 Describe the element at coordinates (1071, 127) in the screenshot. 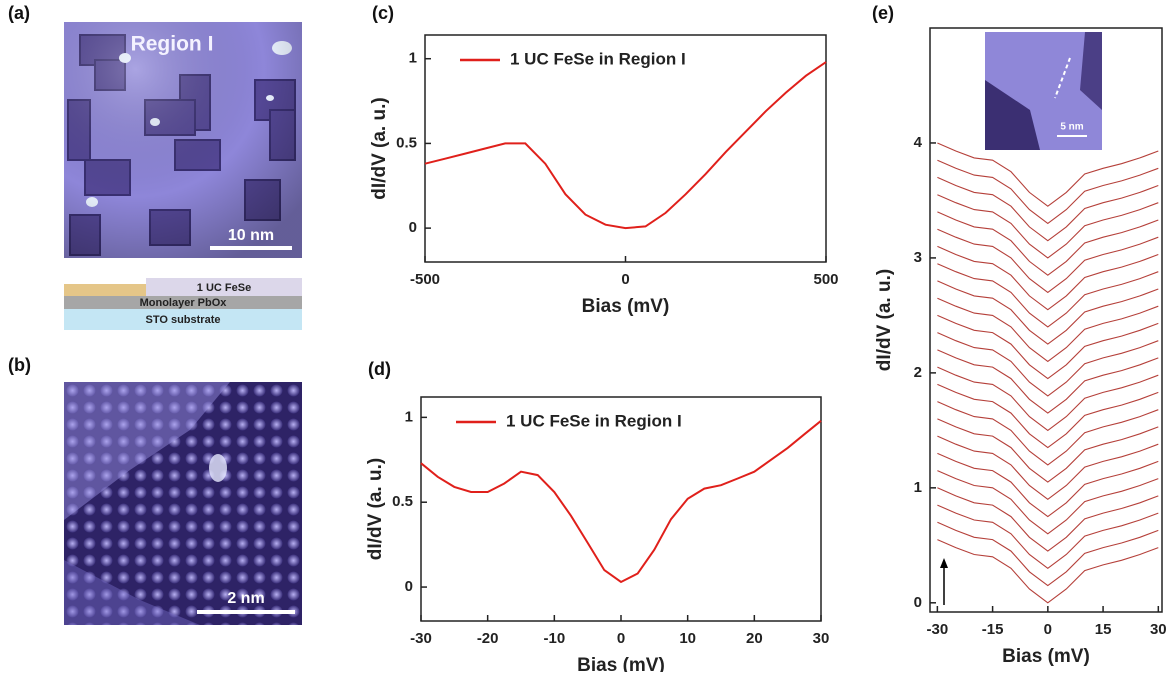

I see `scale-label: 5 nm` at that location.